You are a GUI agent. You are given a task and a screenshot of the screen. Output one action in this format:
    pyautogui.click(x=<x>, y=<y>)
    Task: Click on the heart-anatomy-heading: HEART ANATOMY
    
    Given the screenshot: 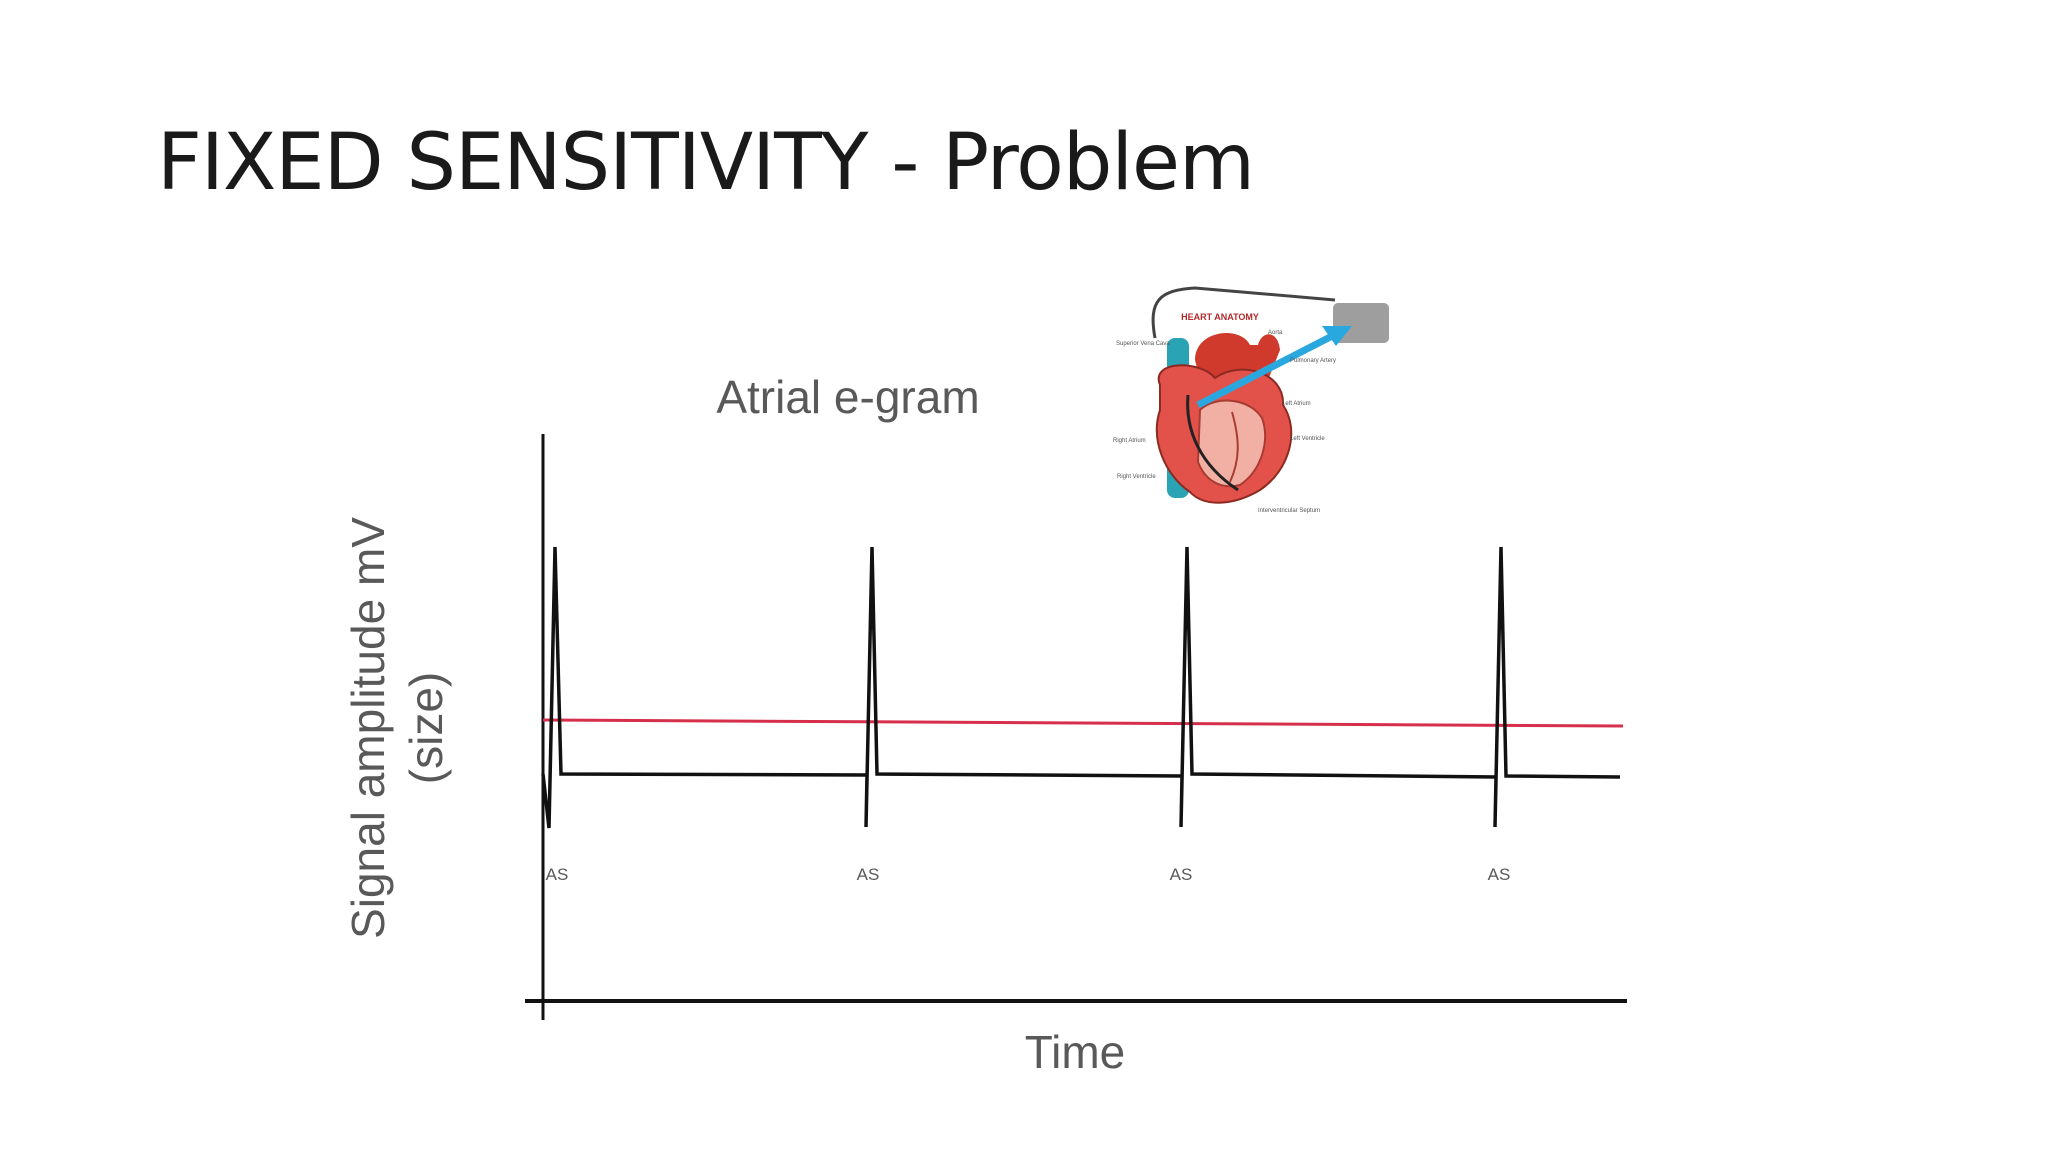 What is the action you would take?
    pyautogui.click(x=1220, y=317)
    